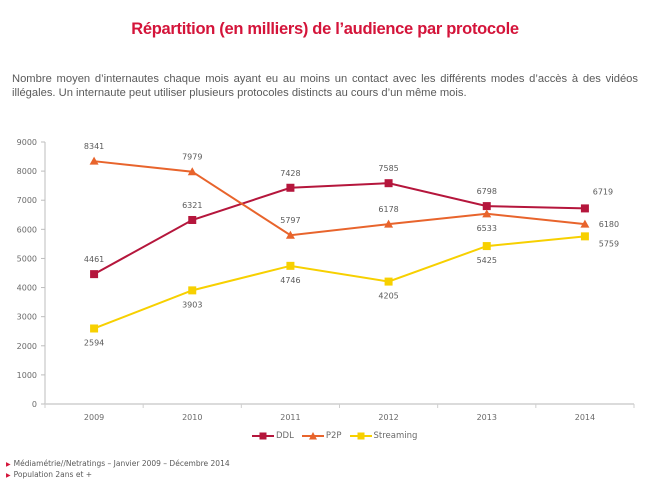  I want to click on legend-item-ddl: DDL, so click(273, 436).